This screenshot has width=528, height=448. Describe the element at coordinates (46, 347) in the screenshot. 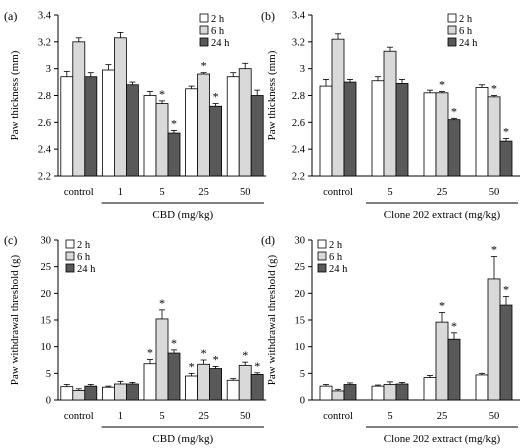

I see `y-tick-label: 10` at that location.